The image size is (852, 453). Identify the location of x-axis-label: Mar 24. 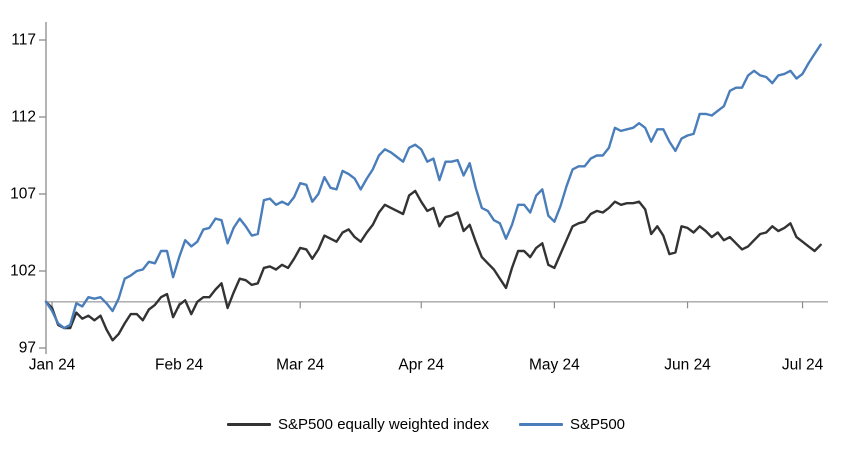
(300, 364).